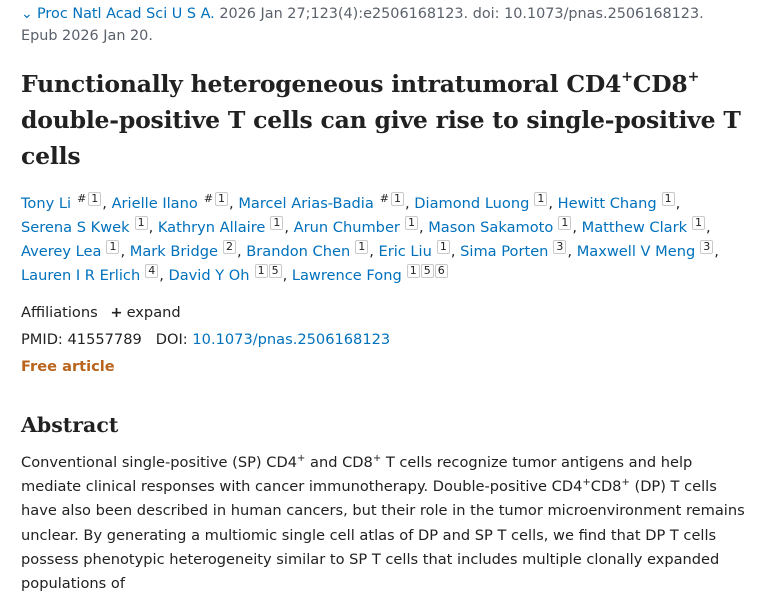 The width and height of the screenshot is (760, 596). What do you see at coordinates (154, 203) in the screenshot?
I see `author-link: Arielle Ilano` at bounding box center [154, 203].